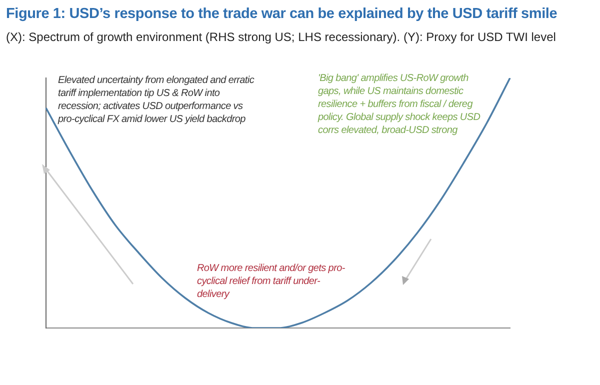 This screenshot has height=385, width=600. Describe the element at coordinates (157, 100) in the screenshot. I see `annotation: Elevated uncertainty from elongated and erratic tariff implementation tip US & RoW into recession; activates USD outperformance vs pro-cyclical FX amid lower US yield backdrop` at that location.